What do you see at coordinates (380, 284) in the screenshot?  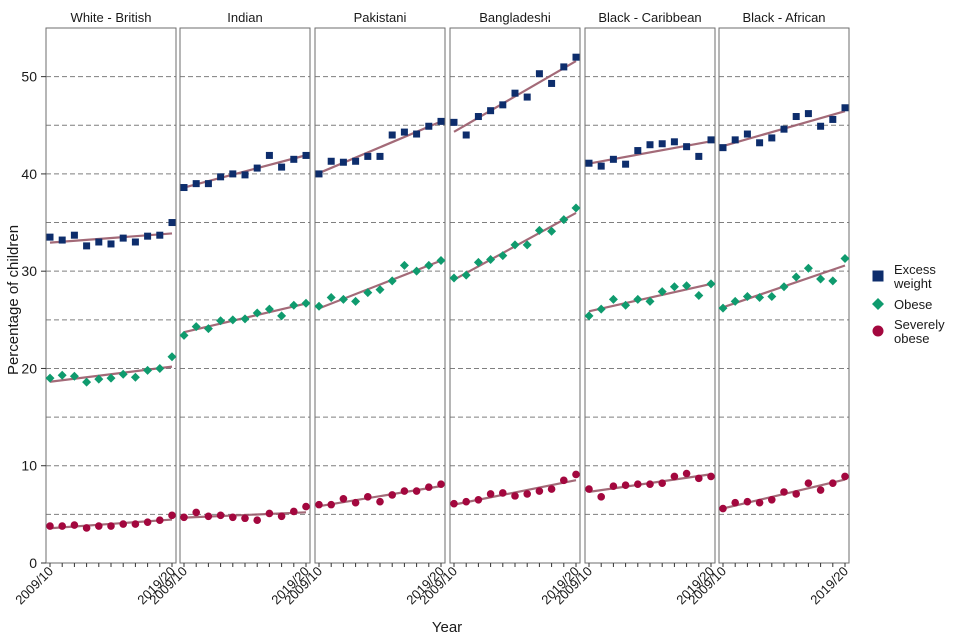 I see `trend-line-obese` at bounding box center [380, 284].